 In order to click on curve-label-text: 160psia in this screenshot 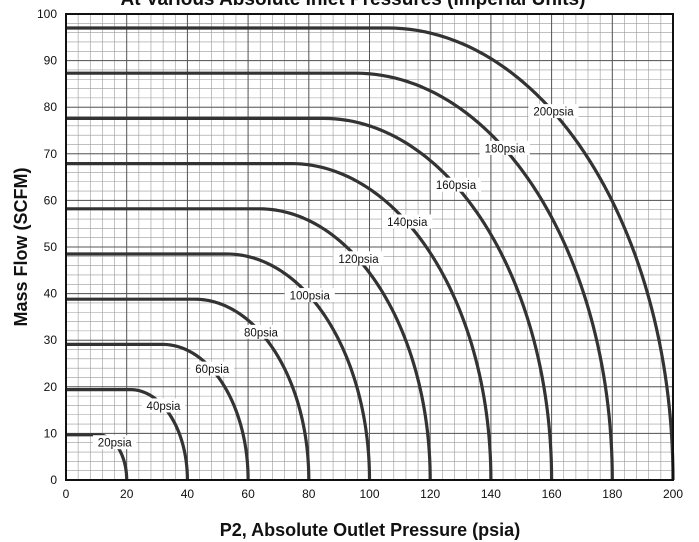, I will do `click(456, 186)`.